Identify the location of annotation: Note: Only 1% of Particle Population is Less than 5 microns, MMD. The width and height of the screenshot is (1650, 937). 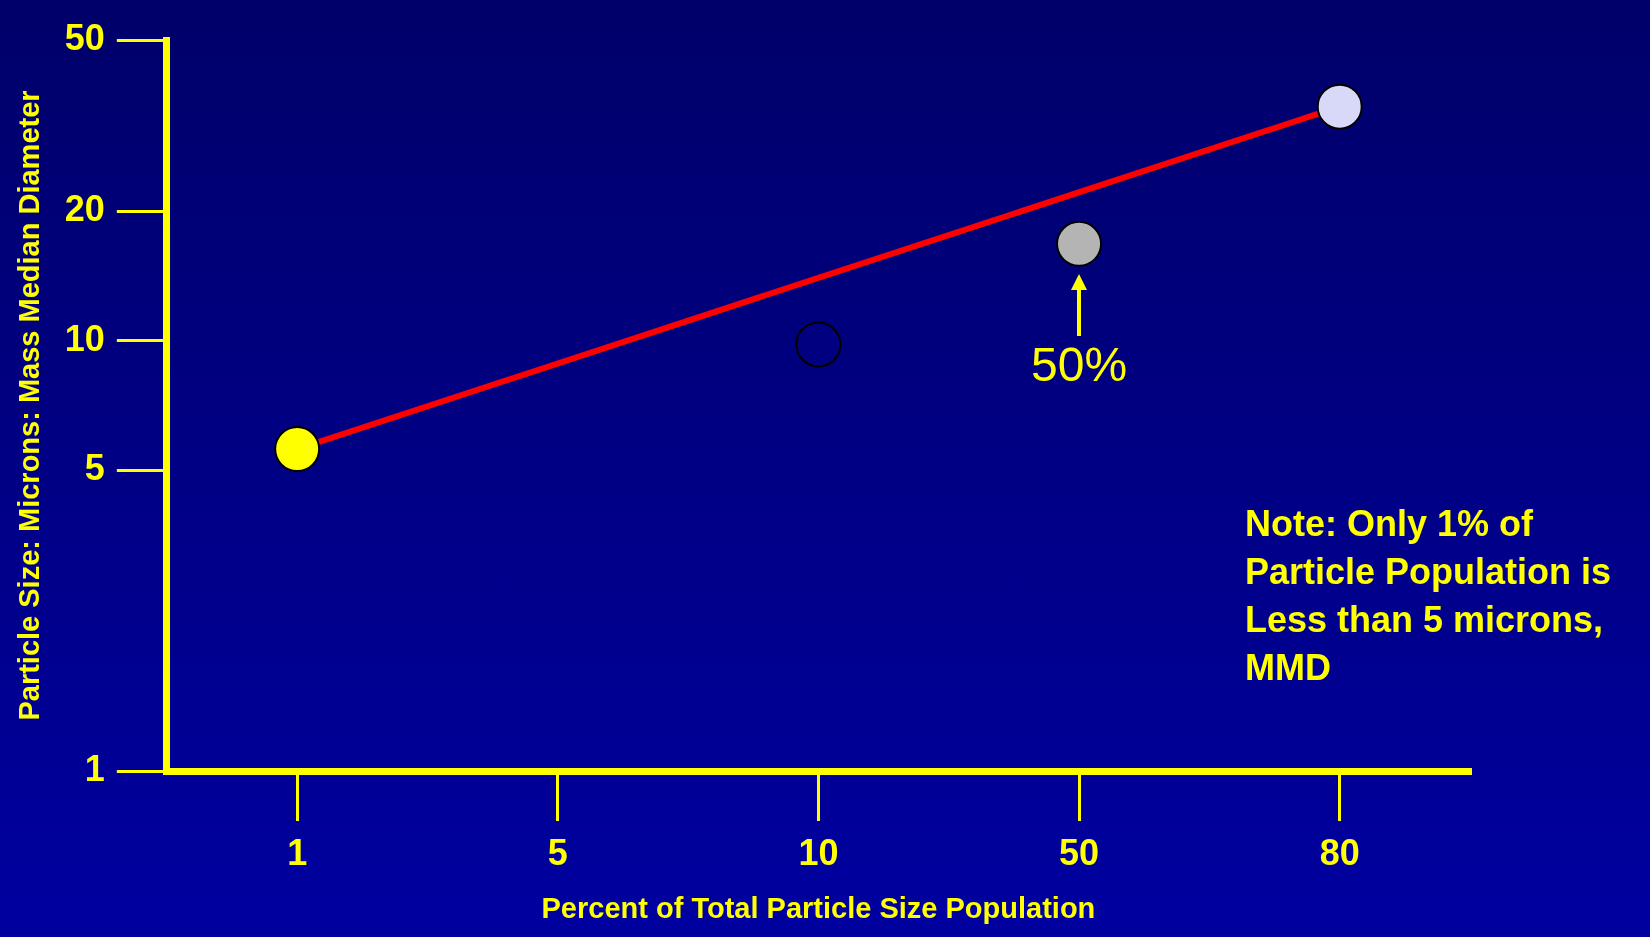
(1429, 596).